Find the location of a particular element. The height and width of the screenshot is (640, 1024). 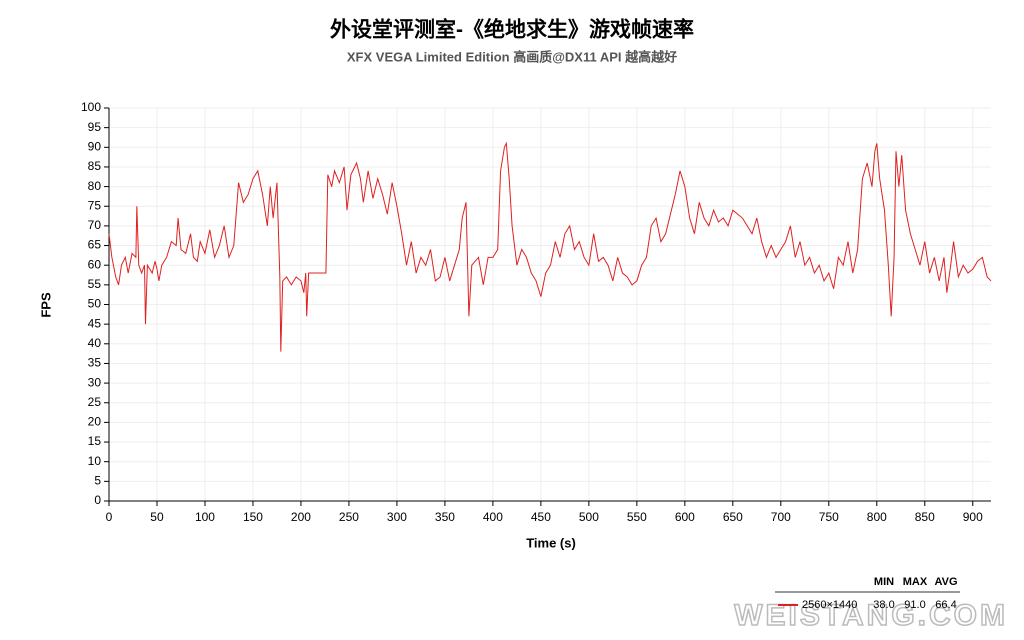

x-tick-label: 700 is located at coordinates (781, 517).